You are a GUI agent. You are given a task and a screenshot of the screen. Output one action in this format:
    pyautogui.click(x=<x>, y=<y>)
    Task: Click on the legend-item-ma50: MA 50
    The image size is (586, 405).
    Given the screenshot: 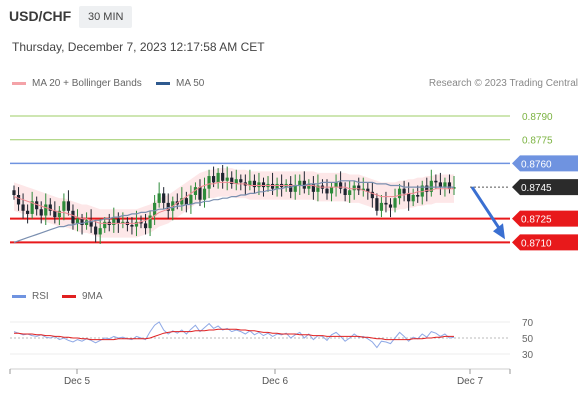 What is the action you would take?
    pyautogui.click(x=180, y=83)
    